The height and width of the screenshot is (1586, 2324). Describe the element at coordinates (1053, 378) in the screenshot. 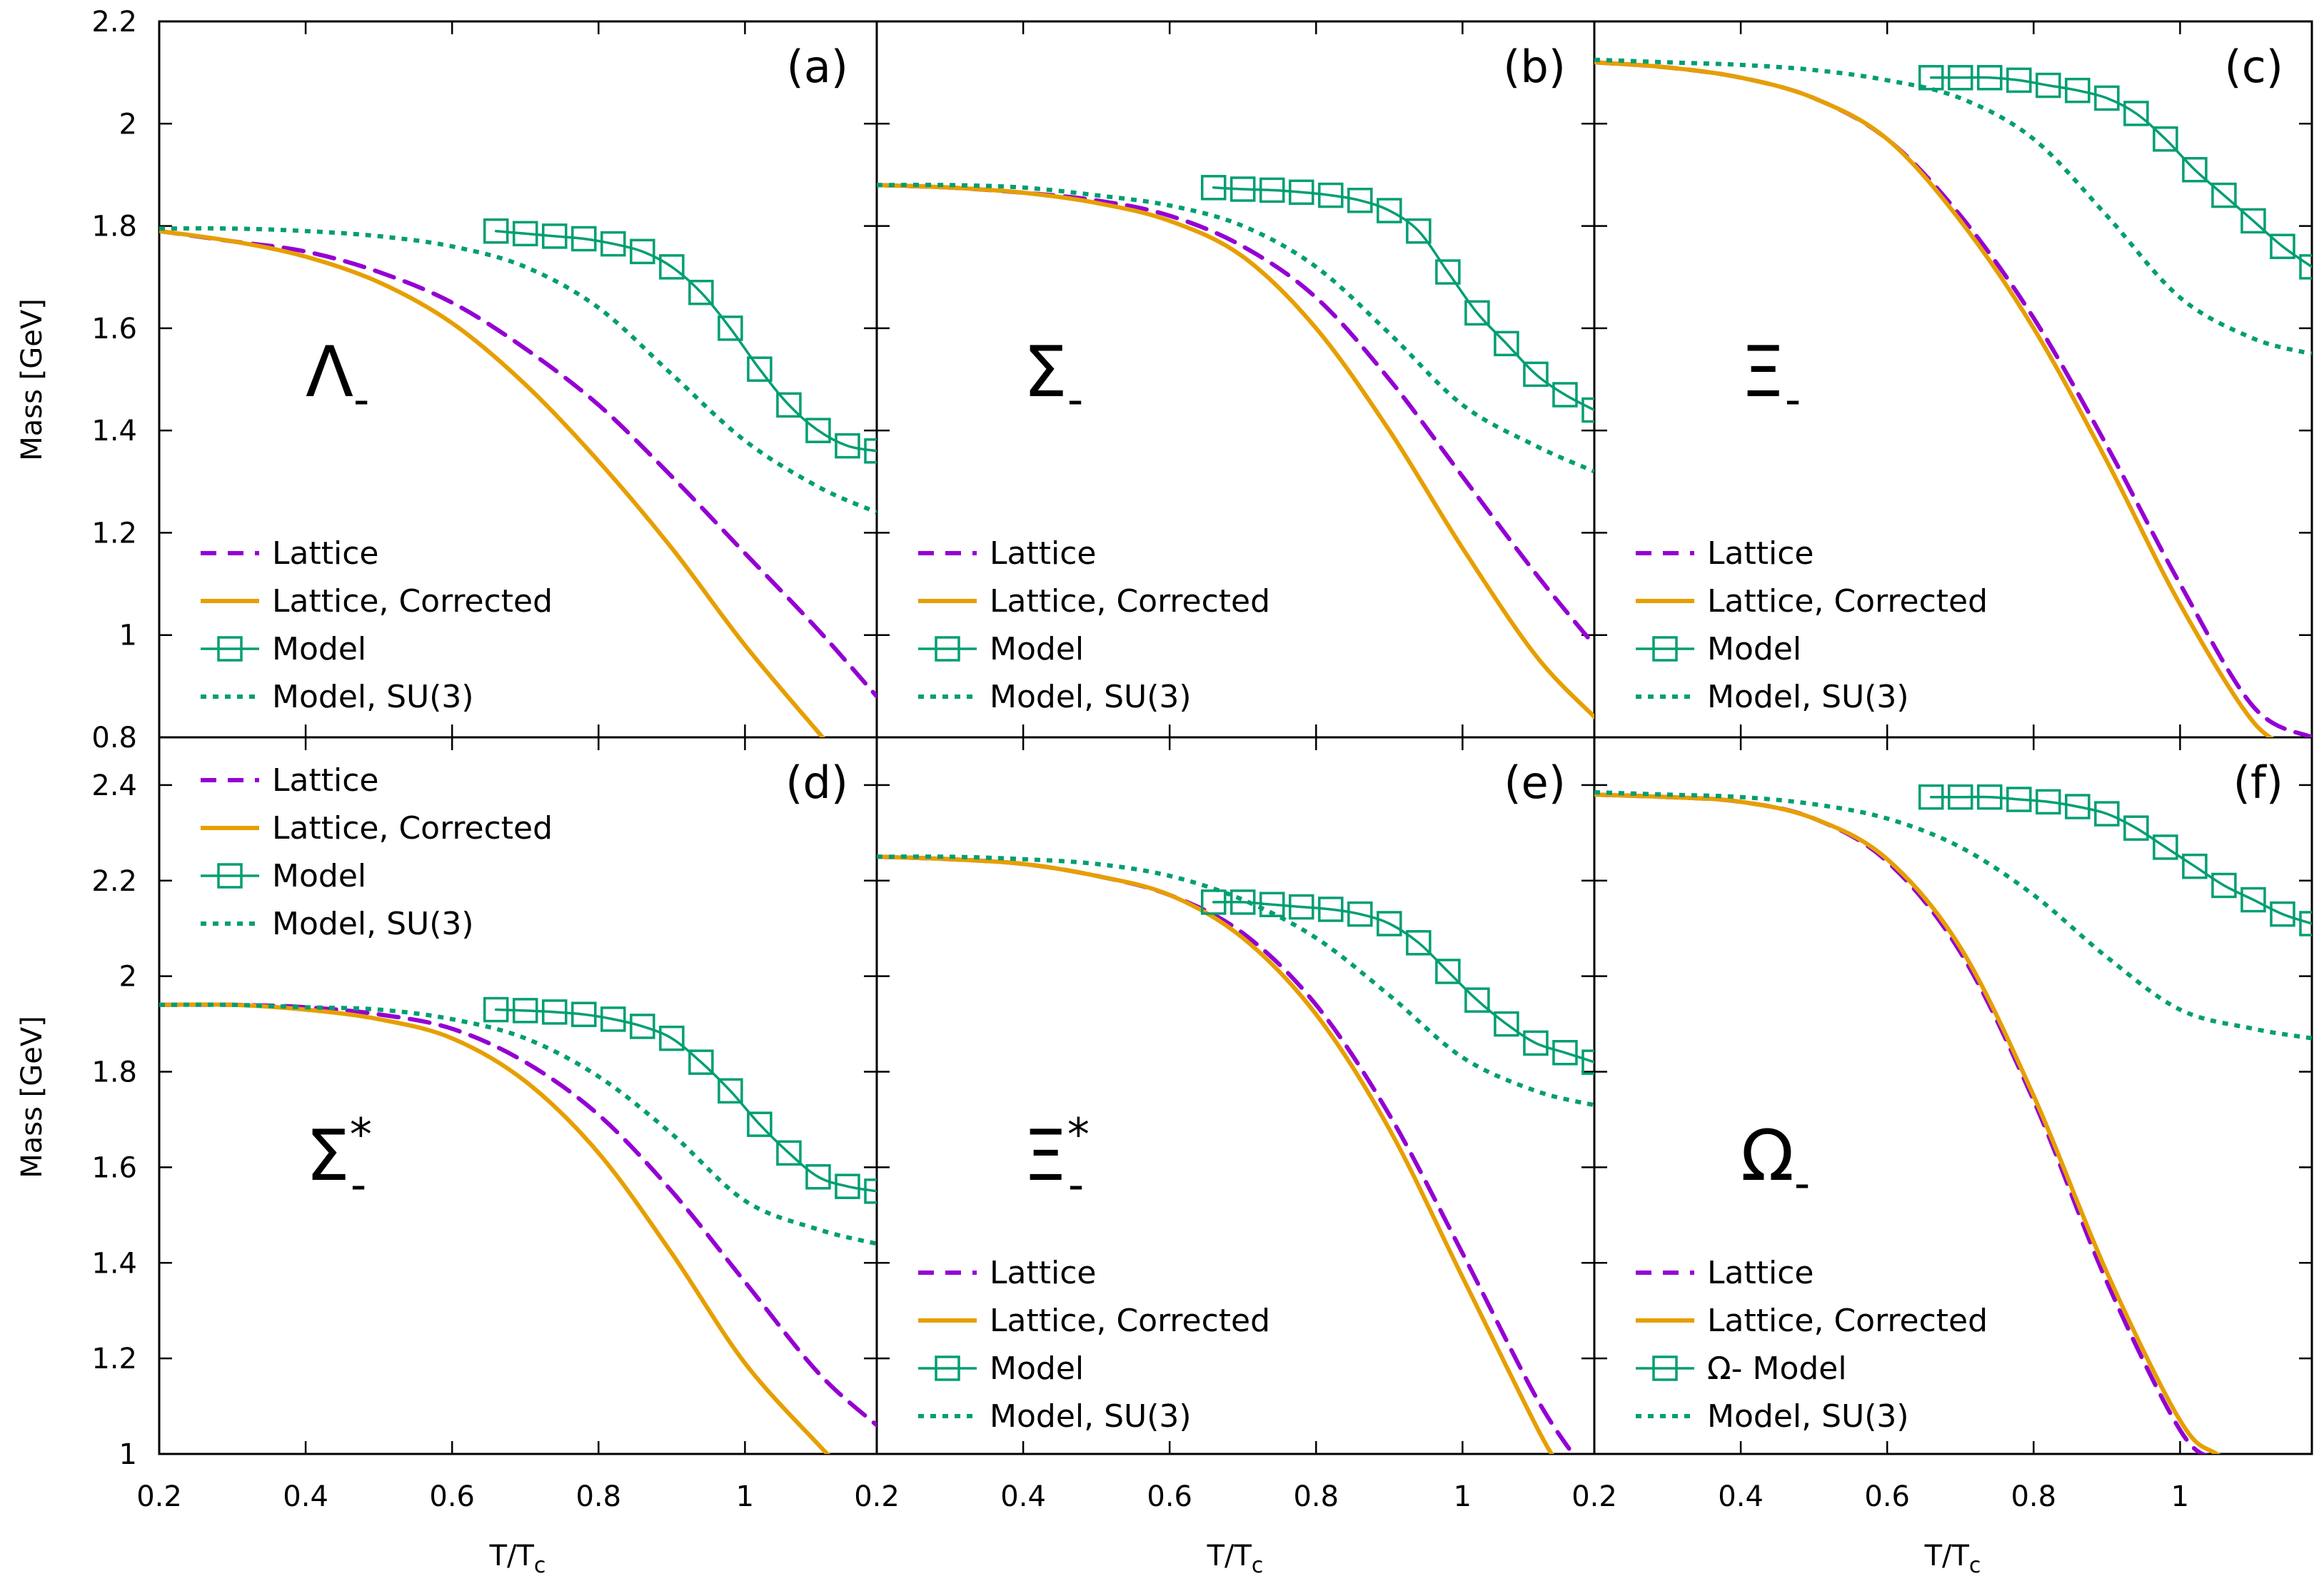

I see `particle-label: Σ-` at that location.